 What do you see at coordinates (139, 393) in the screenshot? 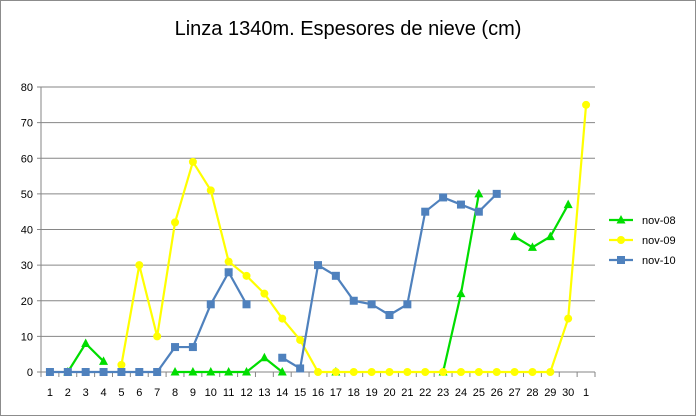
I see `x-tick-label: 6` at bounding box center [139, 393].